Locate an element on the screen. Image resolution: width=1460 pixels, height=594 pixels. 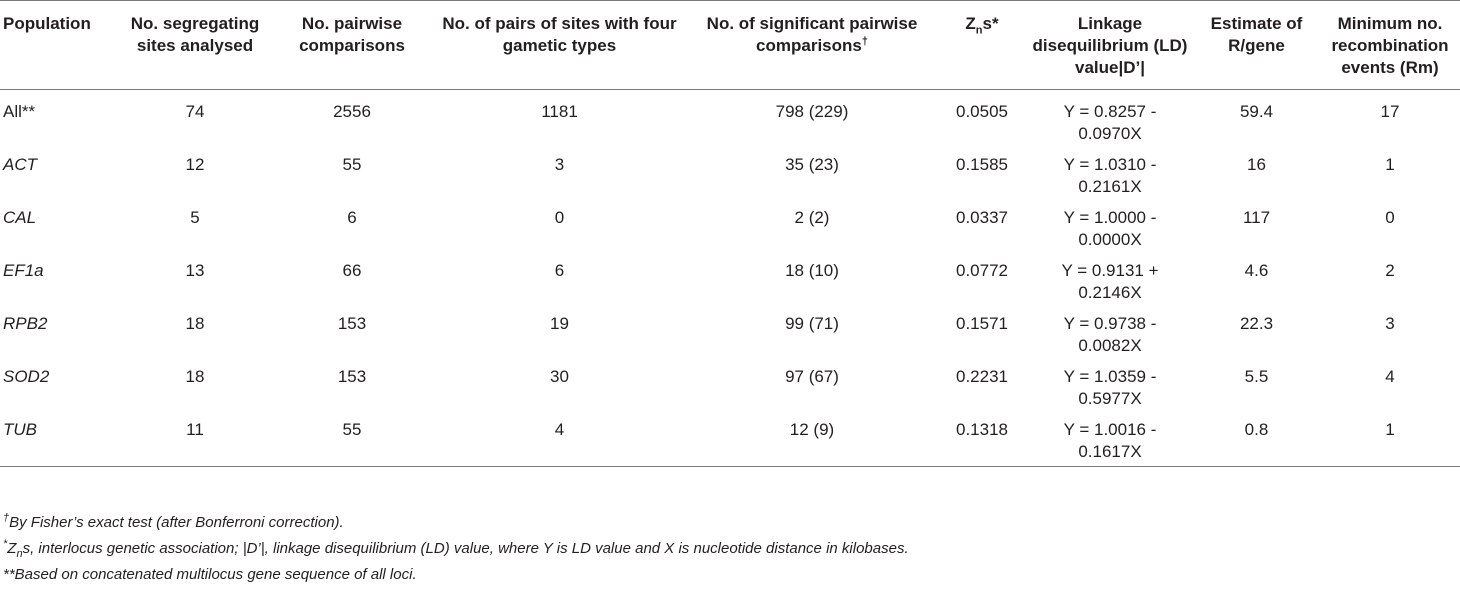
ld-equation-line-1: Y = 1.0000 - is located at coordinates (1110, 217).